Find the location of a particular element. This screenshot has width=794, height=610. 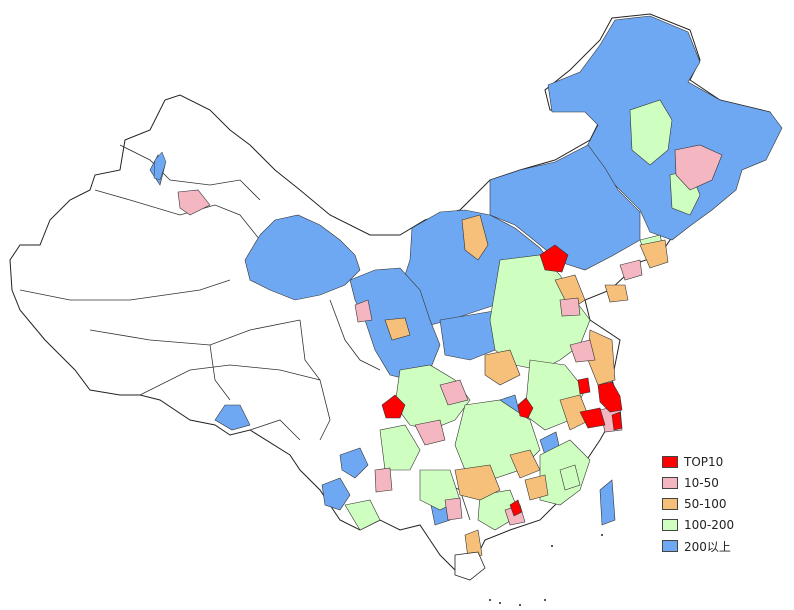

lake-icon is located at coordinates (160, 166).